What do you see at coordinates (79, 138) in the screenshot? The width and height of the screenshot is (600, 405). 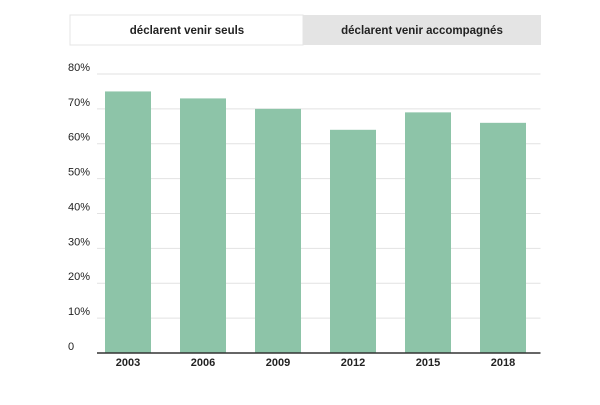 I see `y-tick-label: 60%` at bounding box center [79, 138].